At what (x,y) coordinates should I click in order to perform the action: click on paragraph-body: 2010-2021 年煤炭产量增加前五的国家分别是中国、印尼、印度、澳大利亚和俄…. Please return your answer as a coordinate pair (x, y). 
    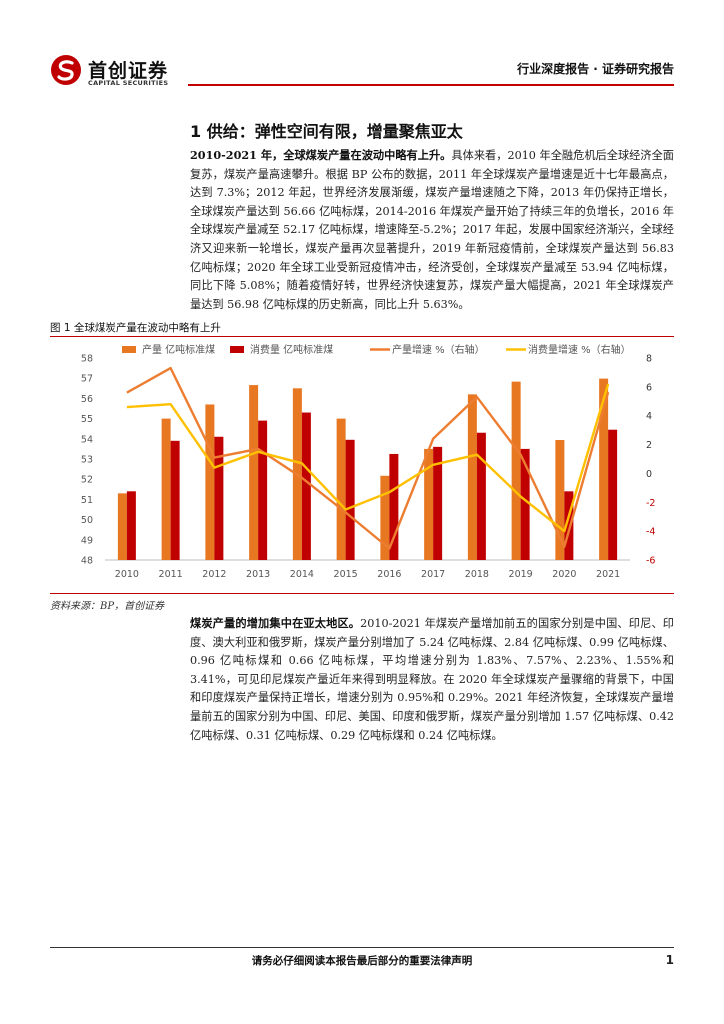
    Looking at the image, I should click on (432, 679).